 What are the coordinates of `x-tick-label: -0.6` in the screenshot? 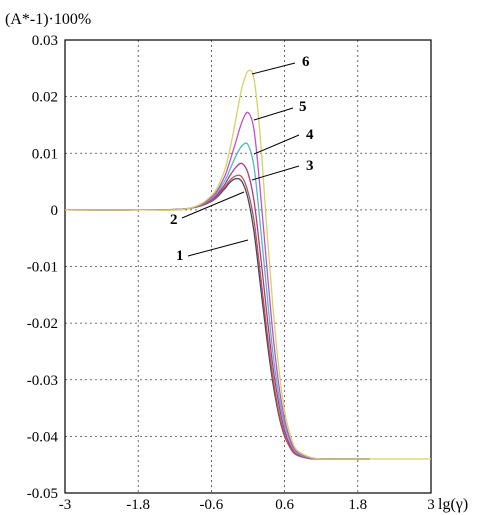 It's located at (212, 505).